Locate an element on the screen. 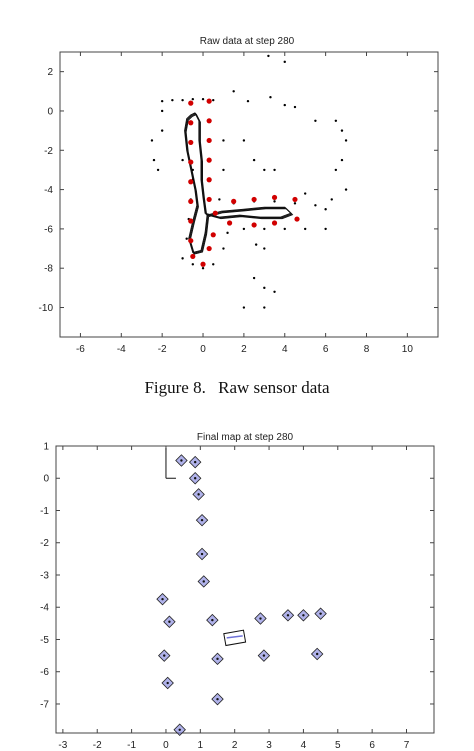  x-tick-label: 4 is located at coordinates (304, 745).